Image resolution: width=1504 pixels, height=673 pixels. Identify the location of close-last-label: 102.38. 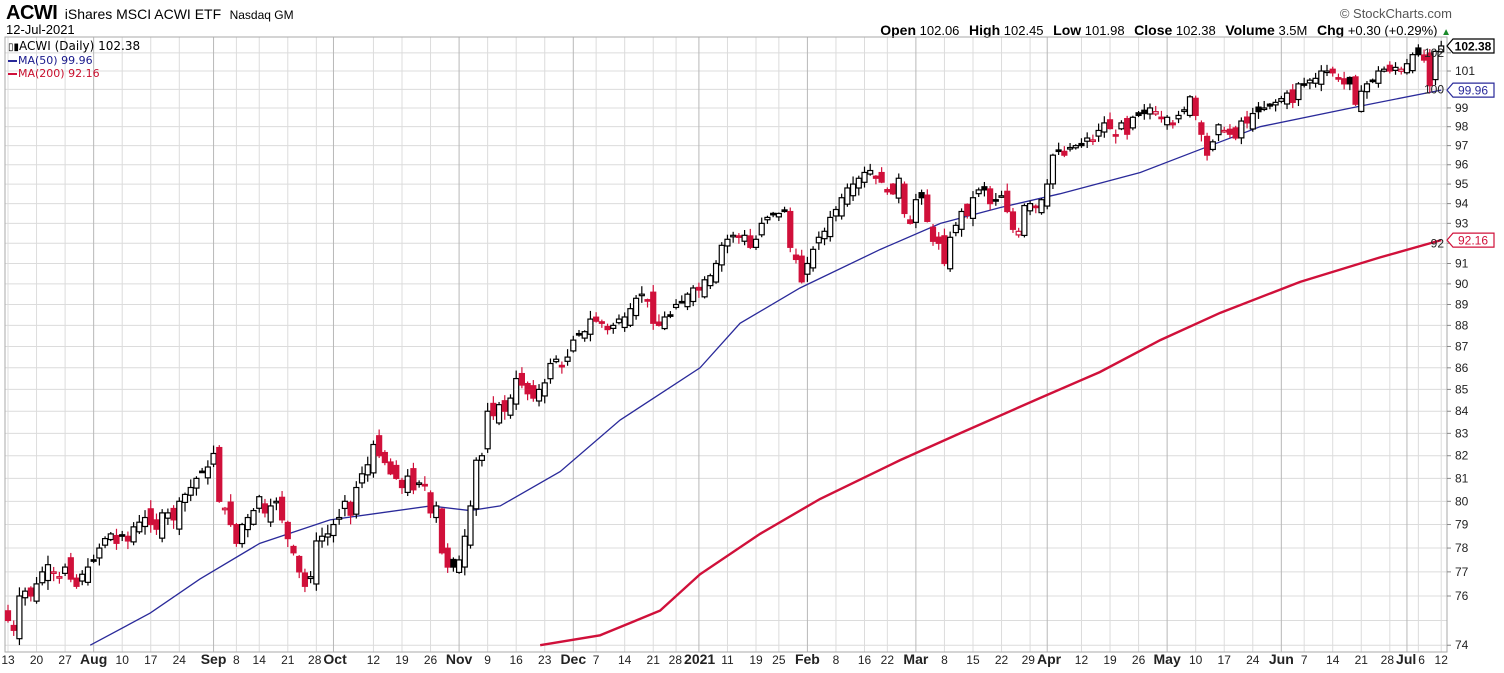
(1470, 46).